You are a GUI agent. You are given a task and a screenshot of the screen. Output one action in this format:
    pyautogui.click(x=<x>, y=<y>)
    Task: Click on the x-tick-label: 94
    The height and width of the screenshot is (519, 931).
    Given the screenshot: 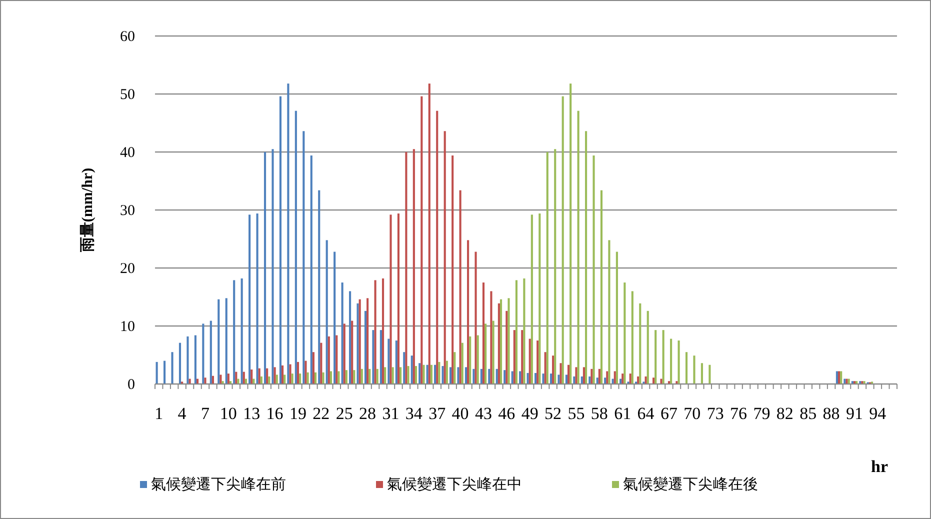 What is the action you would take?
    pyautogui.click(x=878, y=413)
    